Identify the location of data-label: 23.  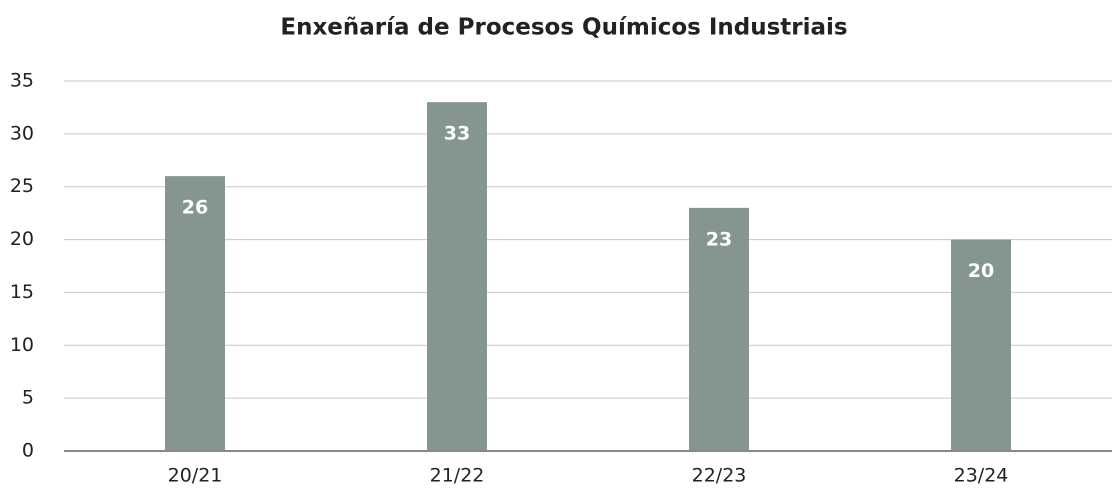
(719, 239).